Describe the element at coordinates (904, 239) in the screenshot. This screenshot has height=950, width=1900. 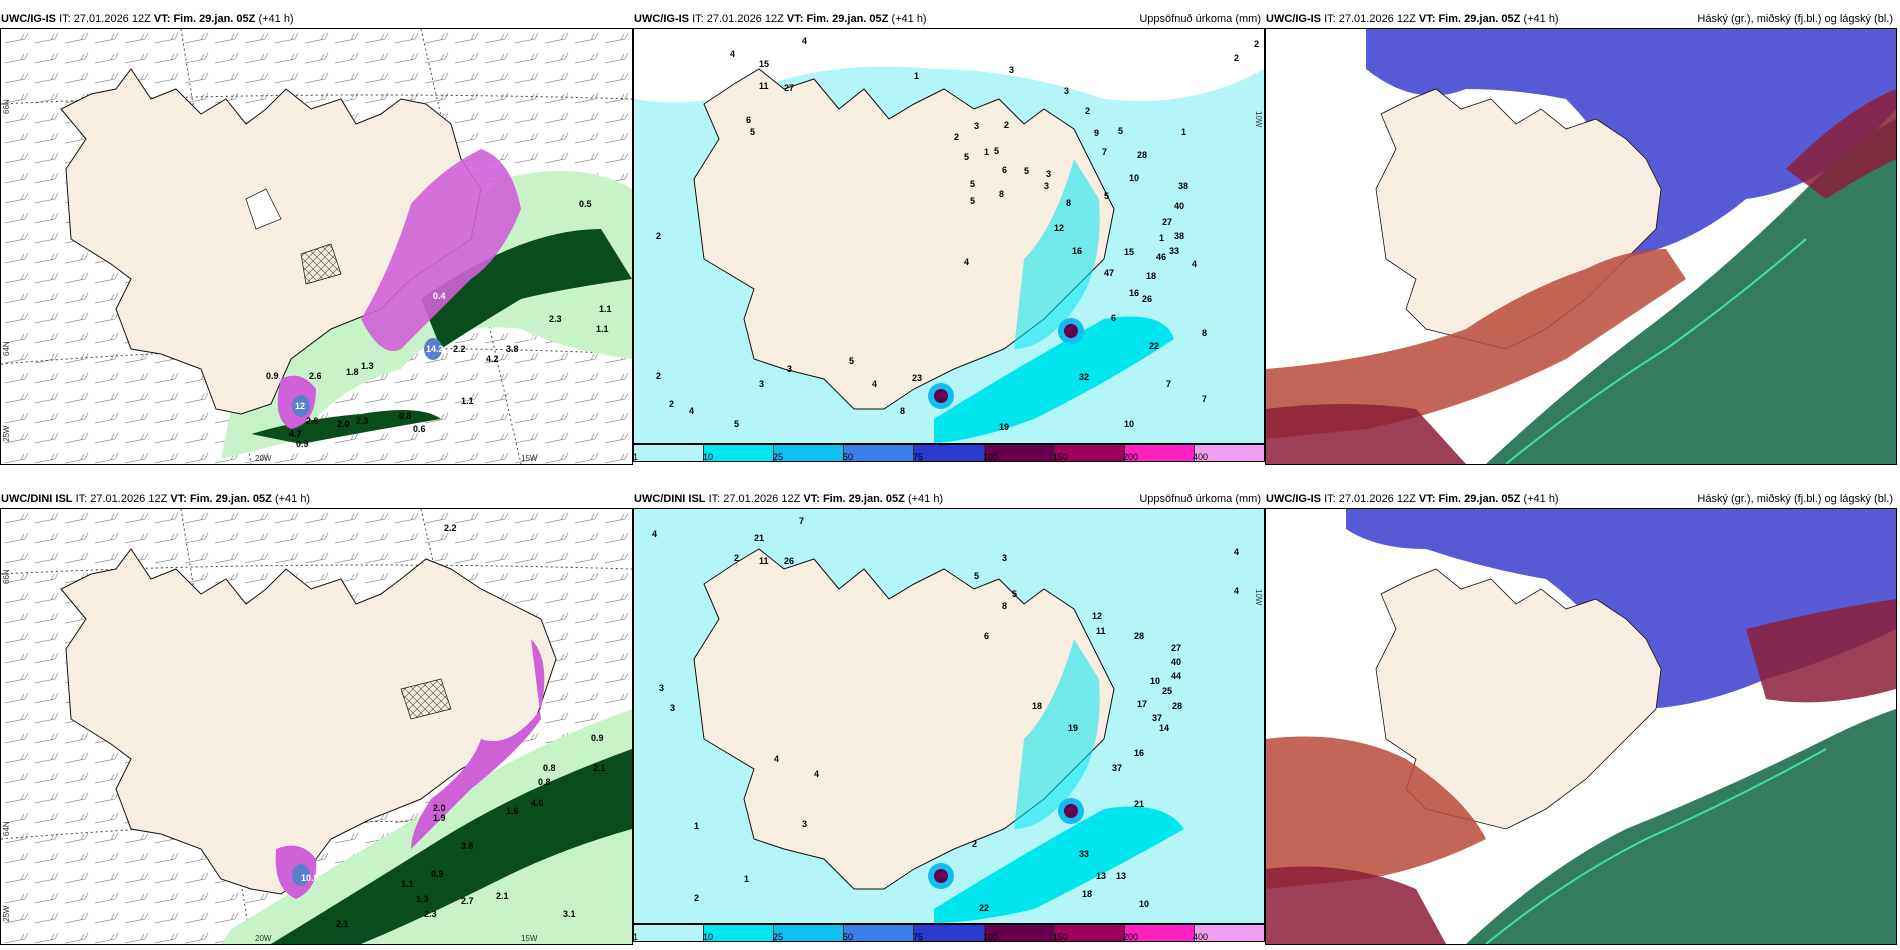
I see `iceland-land` at that location.